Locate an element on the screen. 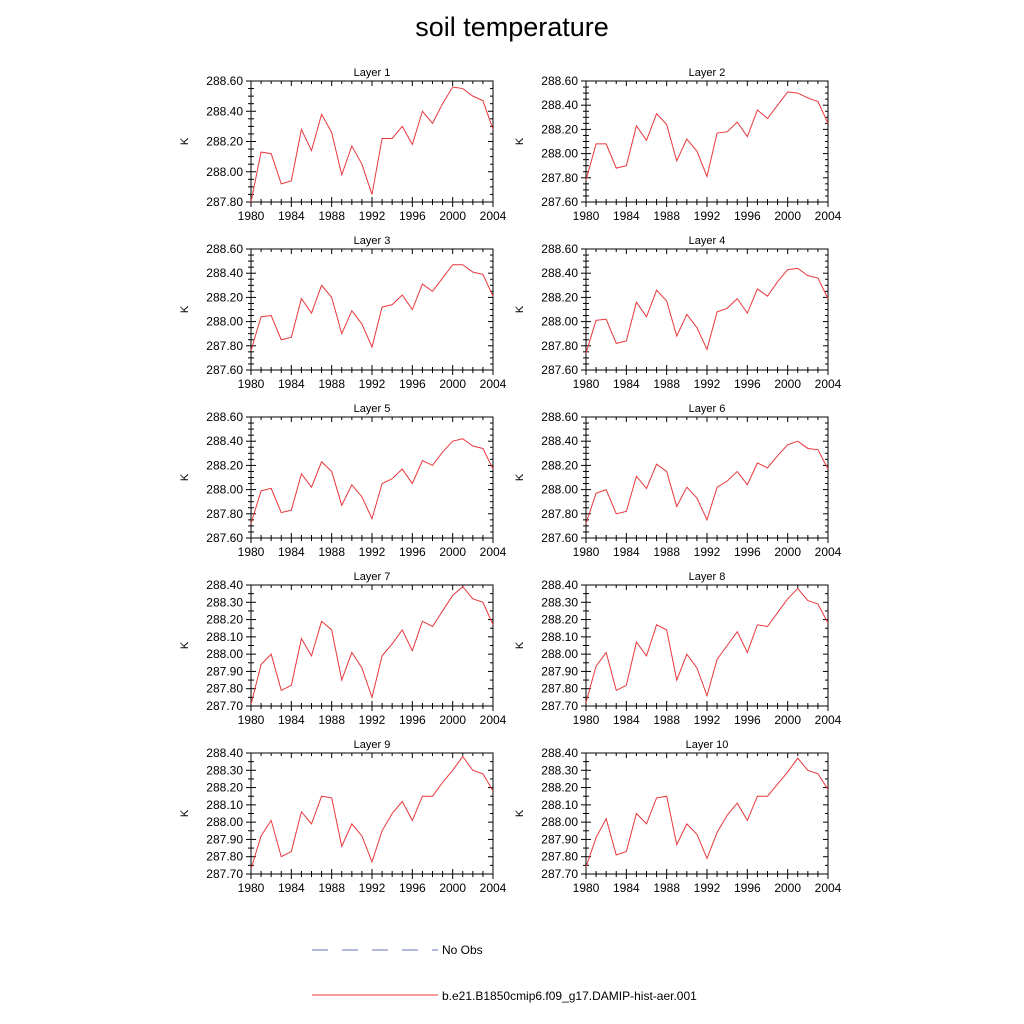 The height and width of the screenshot is (1024, 1024). panel-title: Layer 2 is located at coordinates (707, 73).